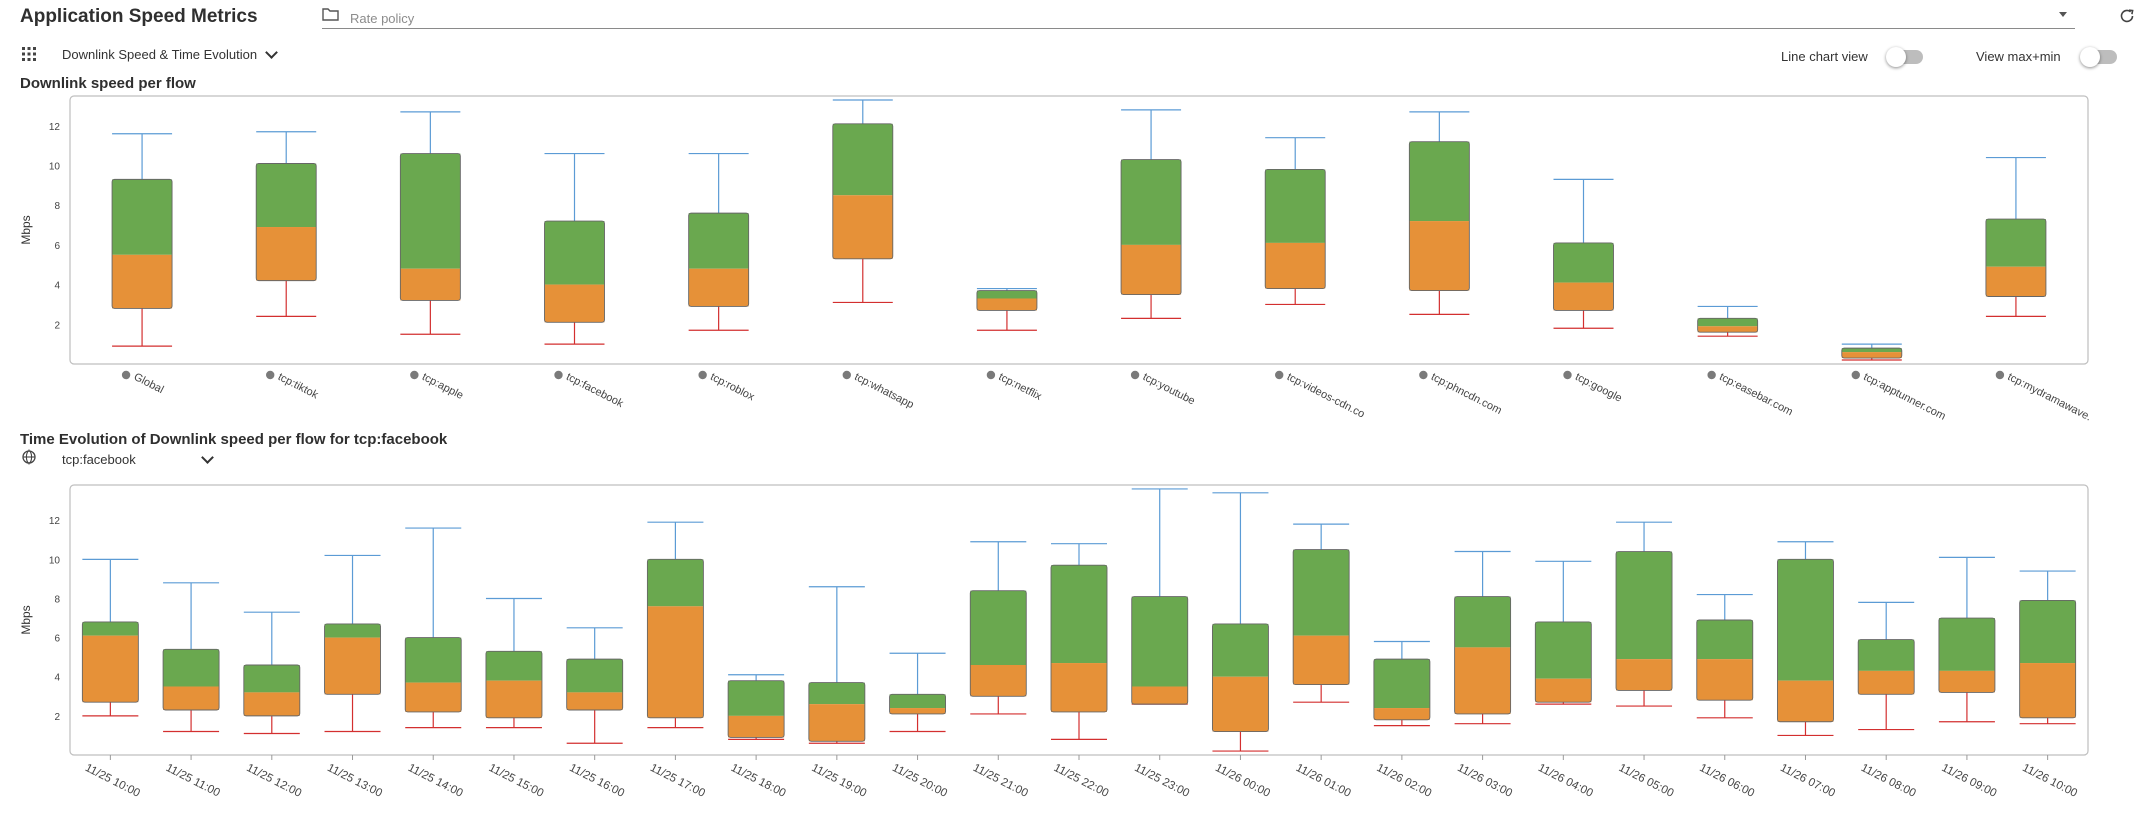  I want to click on x-tick-label: 11/26 02:00, so click(1404, 781).